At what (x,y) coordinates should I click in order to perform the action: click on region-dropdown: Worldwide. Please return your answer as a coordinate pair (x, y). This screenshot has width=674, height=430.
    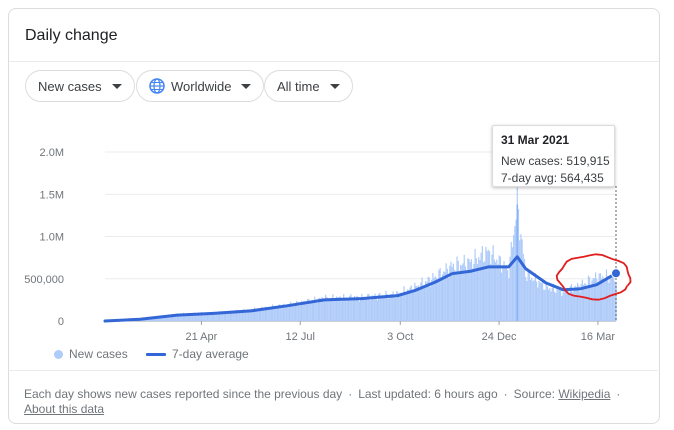
    Looking at the image, I should click on (200, 86).